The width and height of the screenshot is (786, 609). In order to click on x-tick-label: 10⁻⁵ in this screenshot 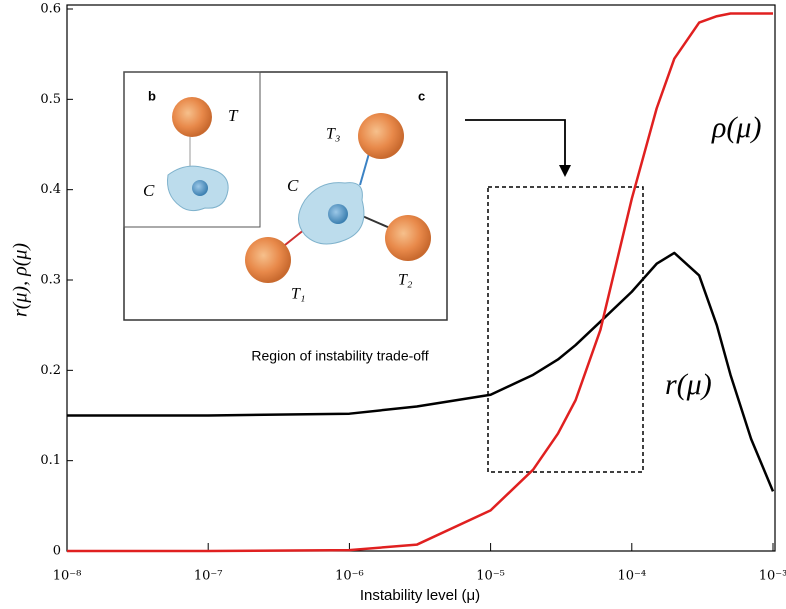, I will do `click(490, 576)`.